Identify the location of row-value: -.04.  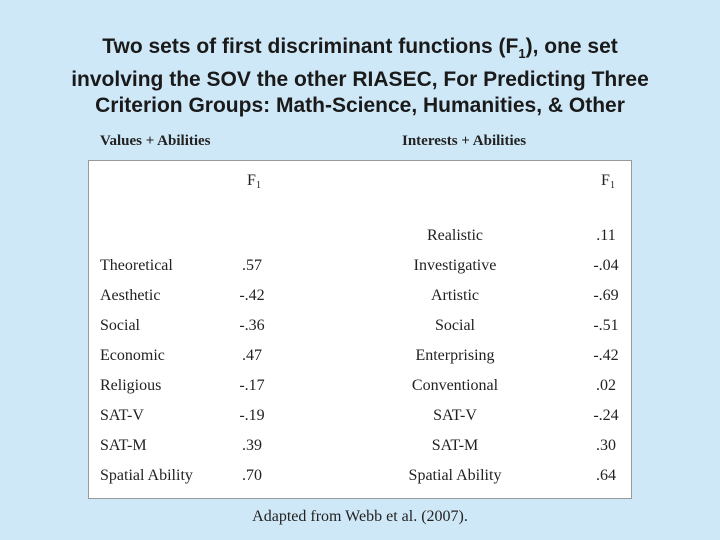
(606, 265).